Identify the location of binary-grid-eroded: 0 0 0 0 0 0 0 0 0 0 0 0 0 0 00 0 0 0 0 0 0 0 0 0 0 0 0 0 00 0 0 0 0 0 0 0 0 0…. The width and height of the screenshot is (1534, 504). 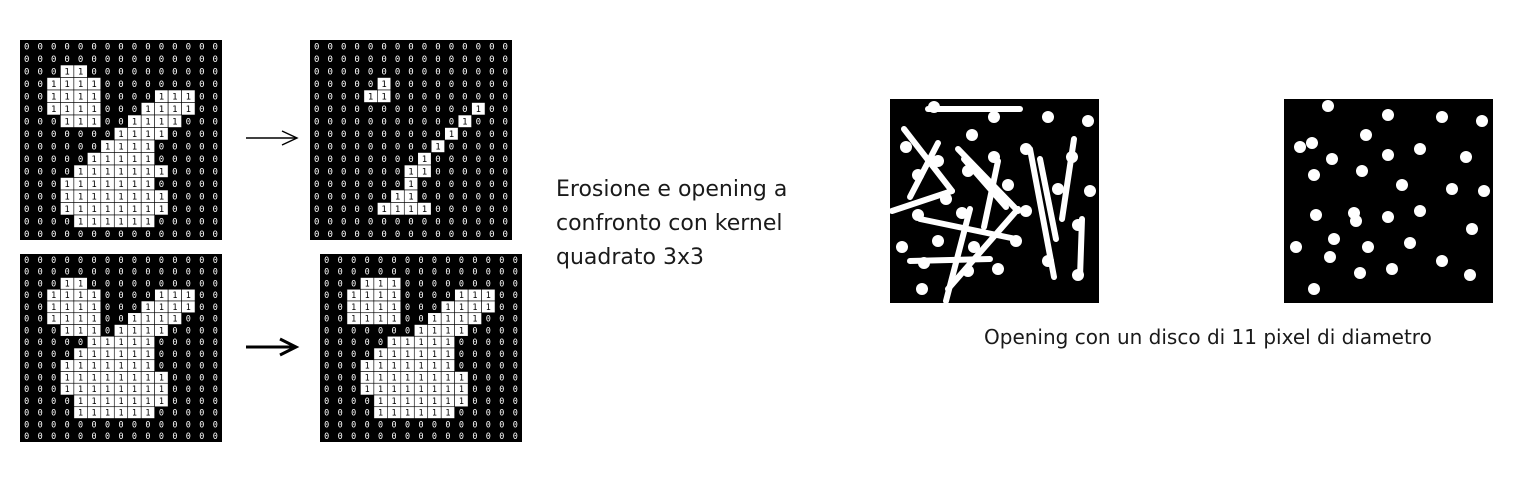
(411, 140).